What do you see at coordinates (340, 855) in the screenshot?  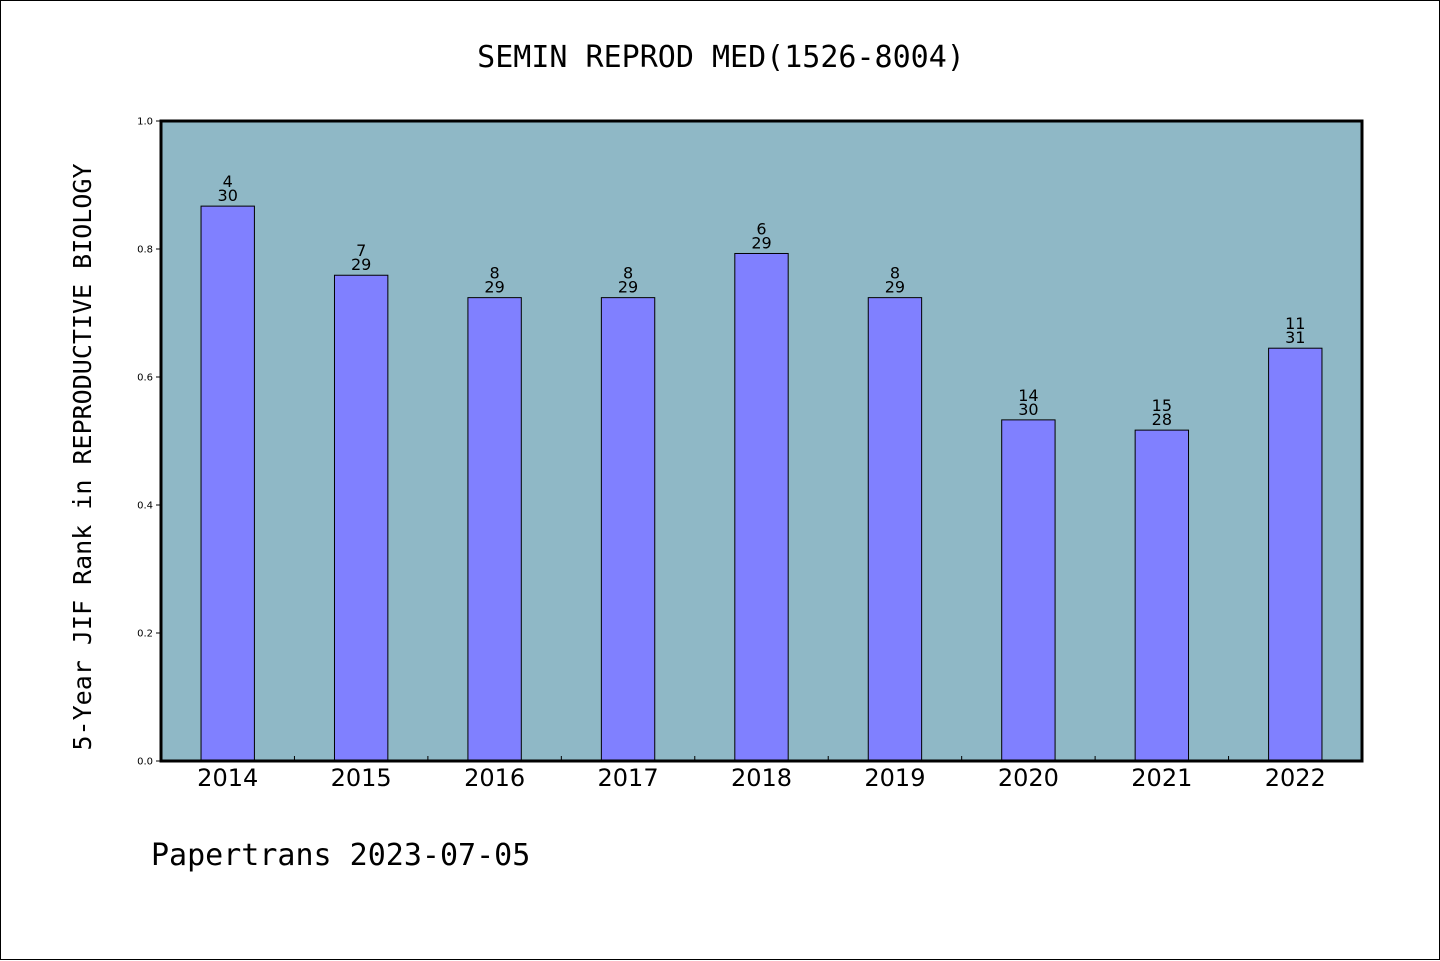 I see `footer-text: Papertrans 2023-07-05` at bounding box center [340, 855].